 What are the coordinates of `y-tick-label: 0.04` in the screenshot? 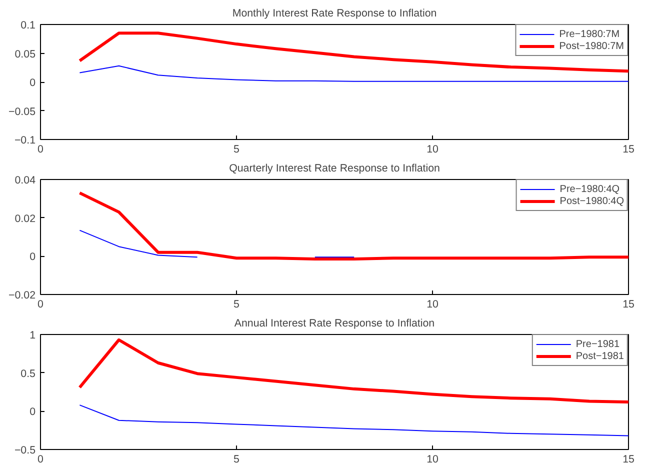 It's located at (25, 180).